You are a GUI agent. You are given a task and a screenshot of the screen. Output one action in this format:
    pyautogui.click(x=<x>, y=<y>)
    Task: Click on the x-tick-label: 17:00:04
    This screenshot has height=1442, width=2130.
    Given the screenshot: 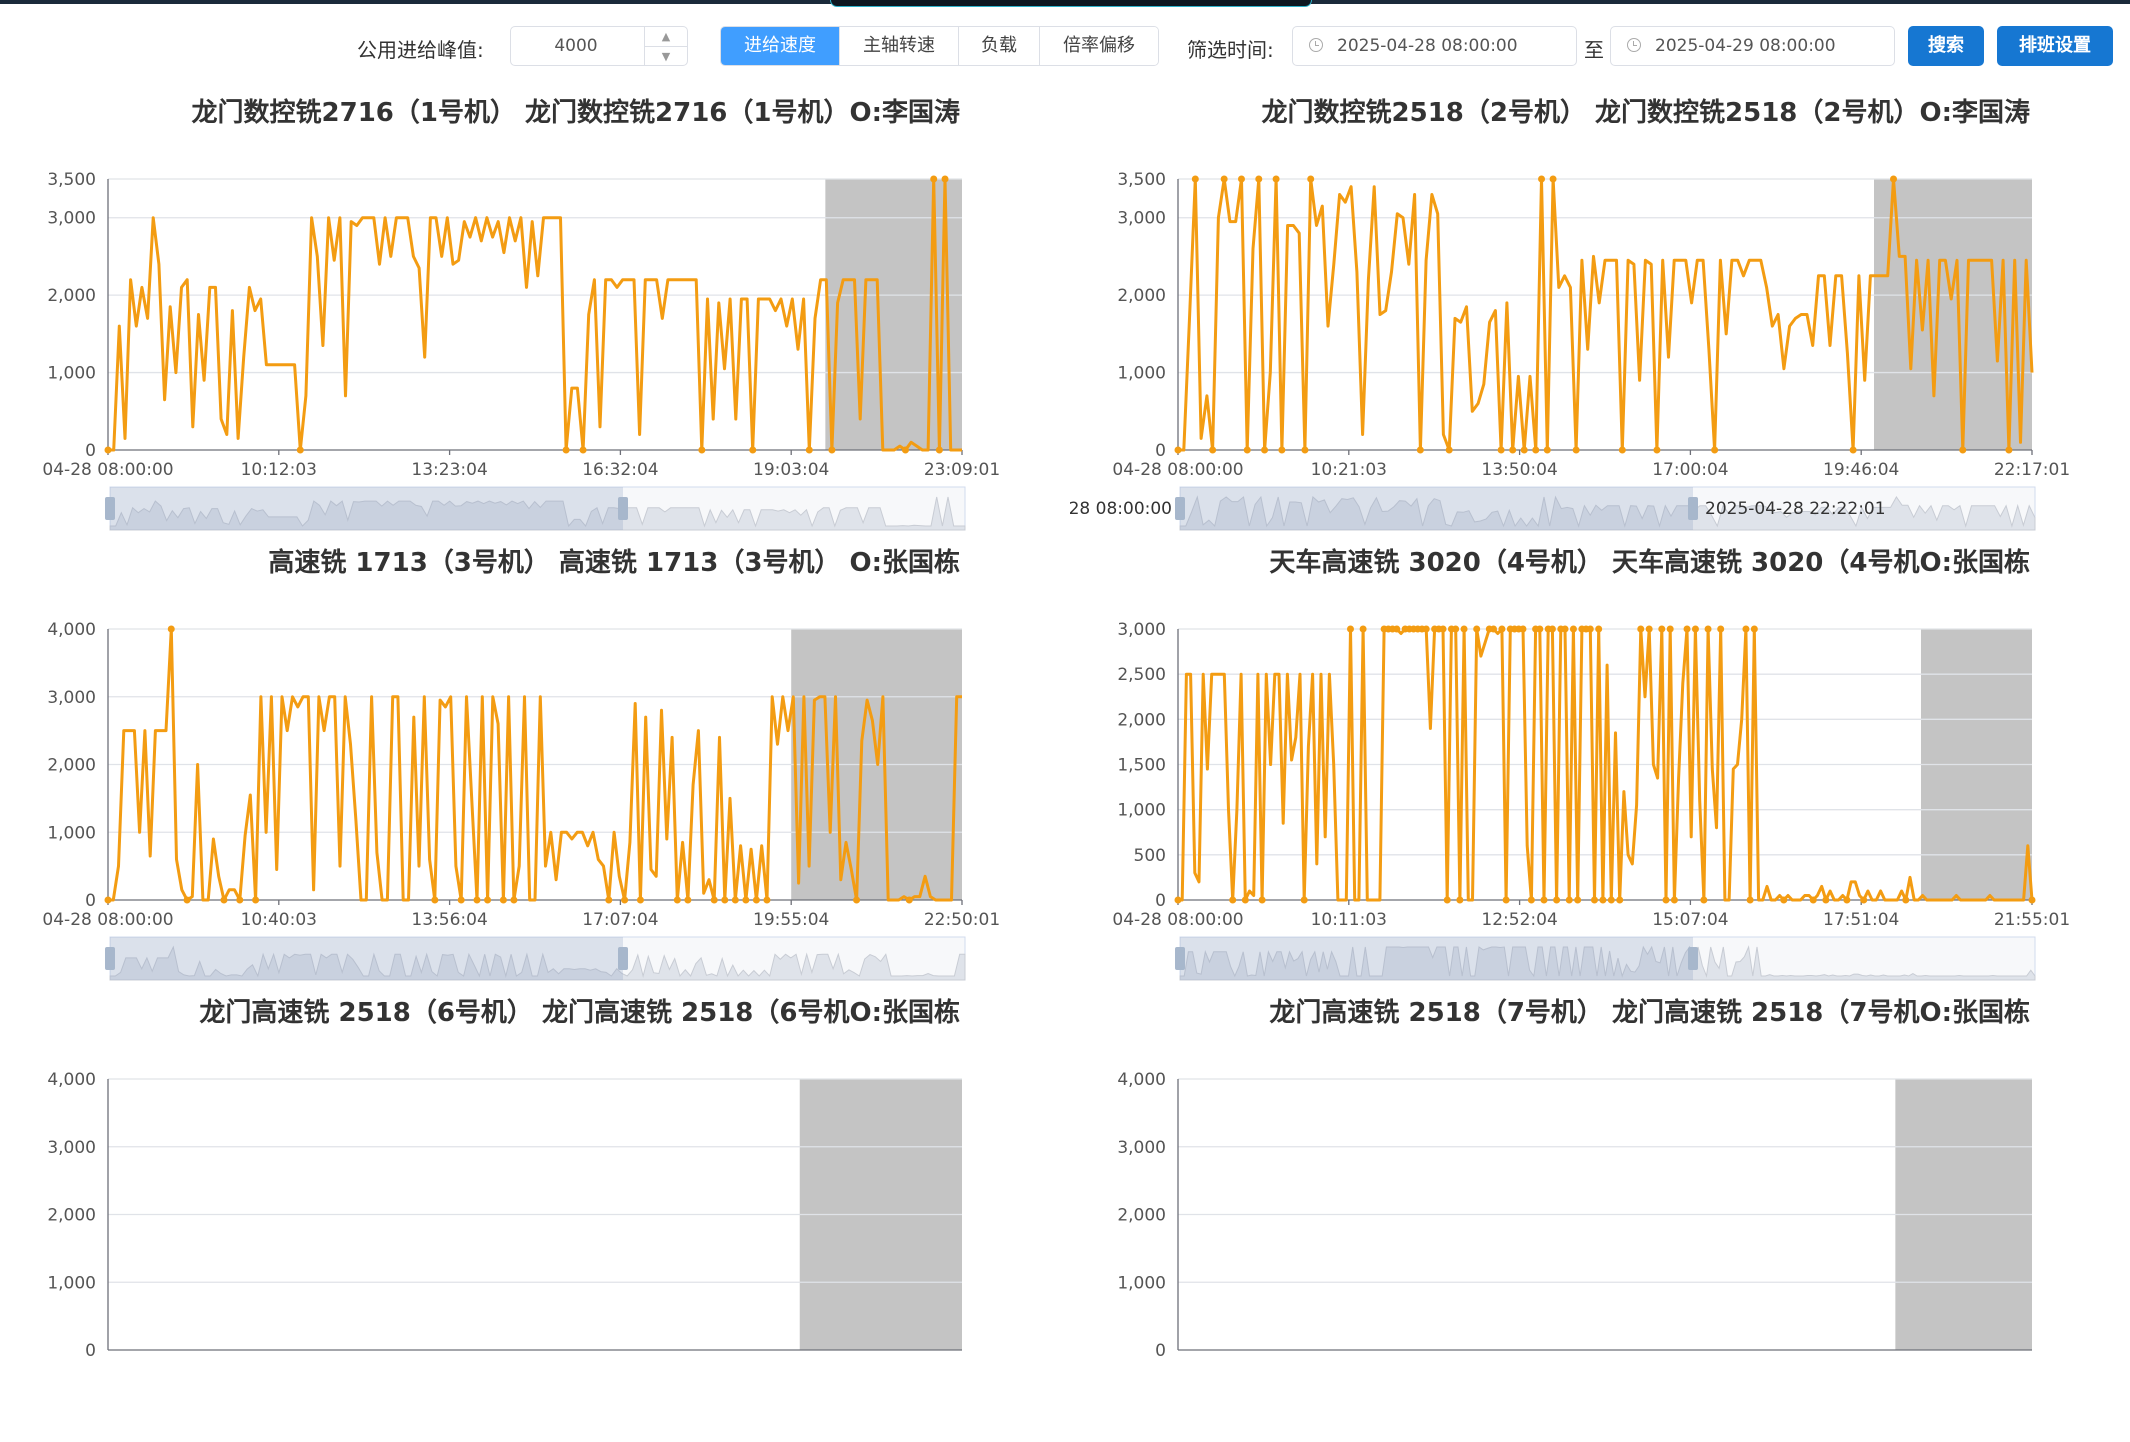 What is the action you would take?
    pyautogui.click(x=1690, y=470)
    